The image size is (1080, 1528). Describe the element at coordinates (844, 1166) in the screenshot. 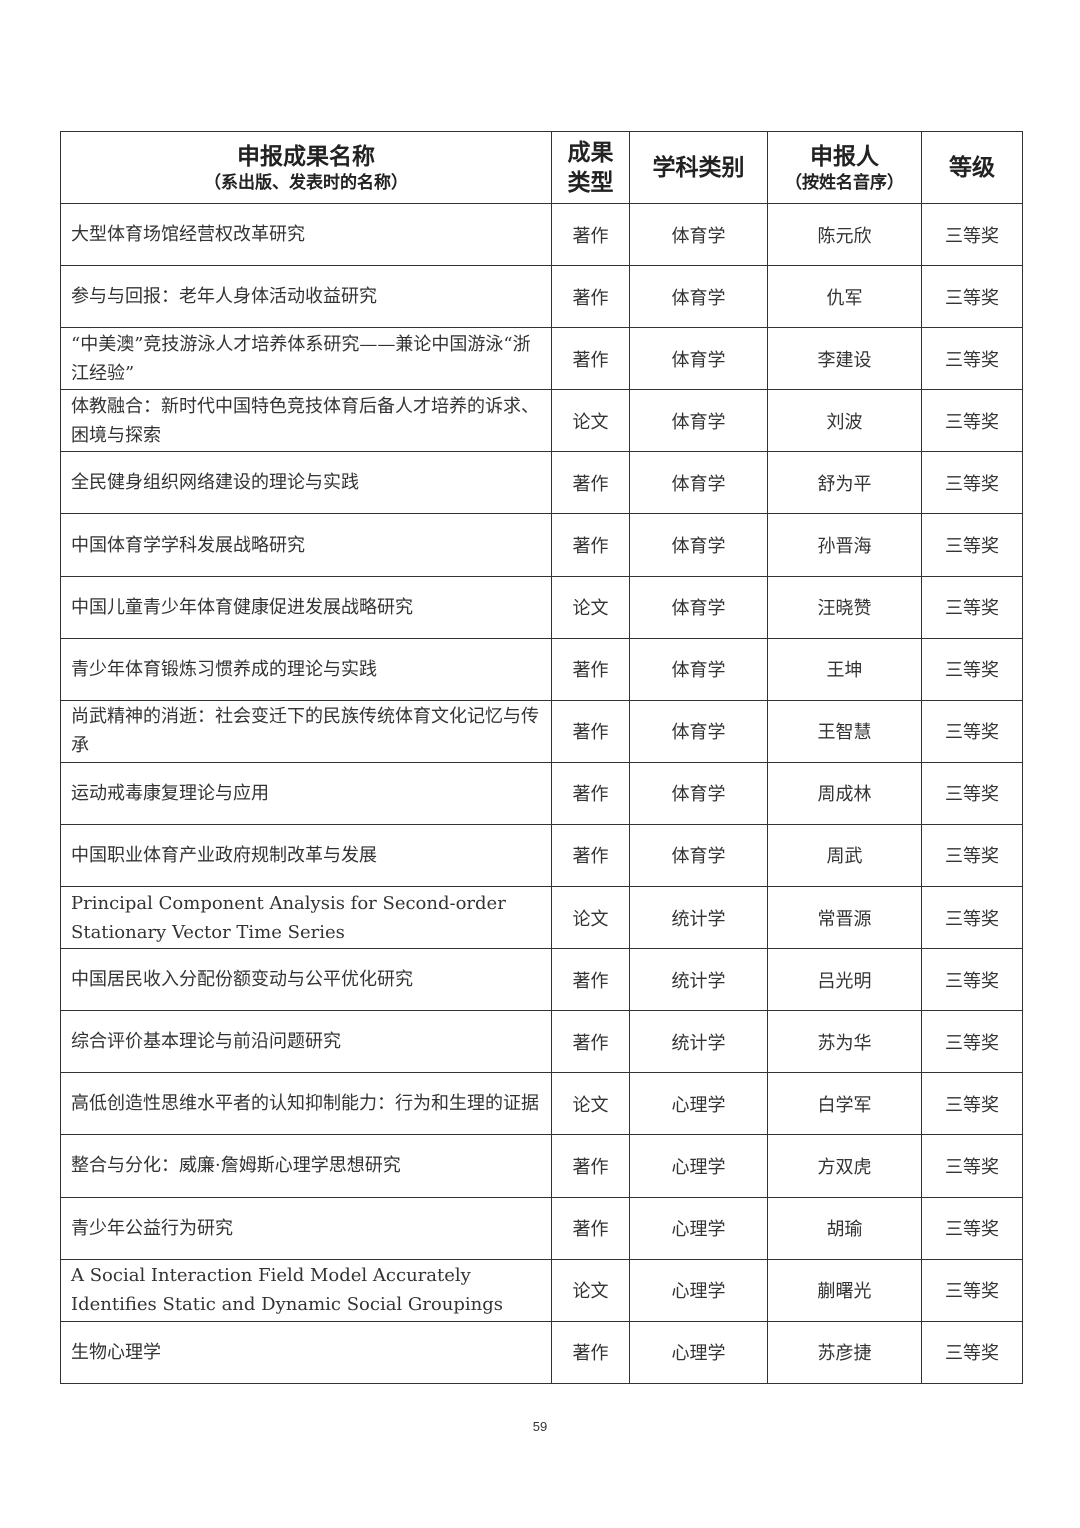

I see `cell-applicant: 方双虎` at that location.